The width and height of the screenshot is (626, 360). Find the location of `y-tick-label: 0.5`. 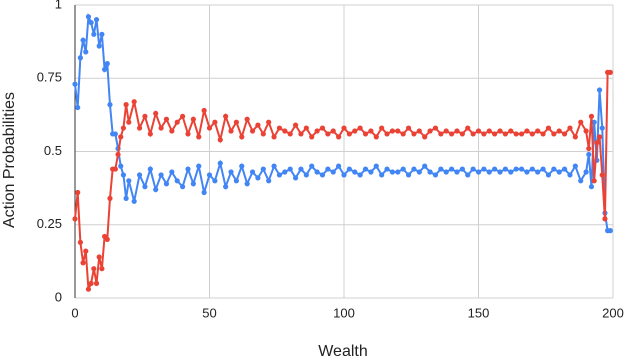

y-tick-label: 0.5 is located at coordinates (53, 150).